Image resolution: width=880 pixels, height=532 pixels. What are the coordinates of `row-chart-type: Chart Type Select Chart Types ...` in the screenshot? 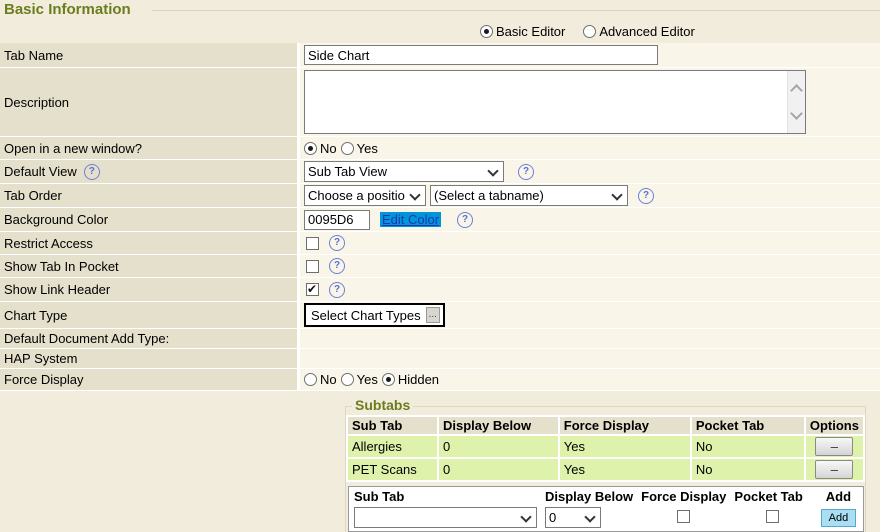 It's located at (440, 315).